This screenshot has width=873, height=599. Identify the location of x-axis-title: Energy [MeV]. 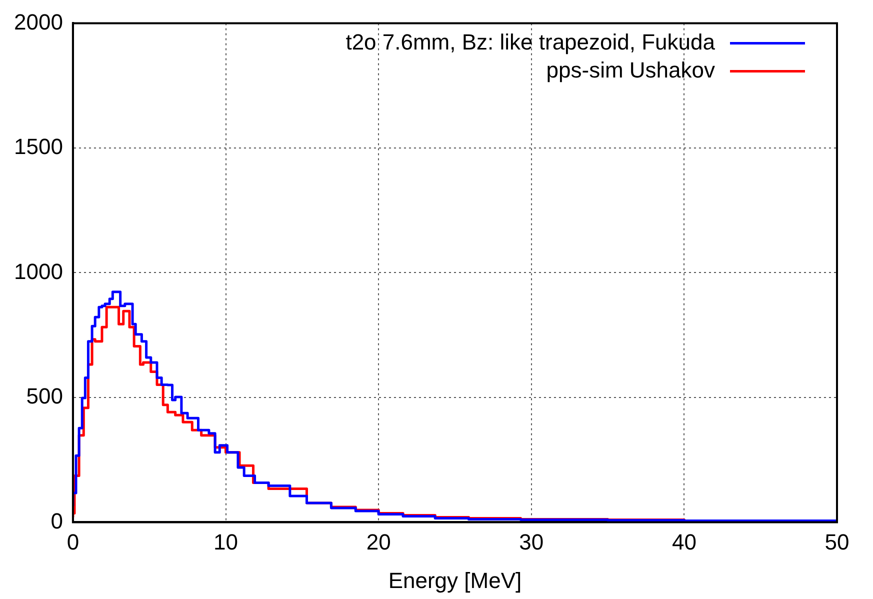
(455, 580).